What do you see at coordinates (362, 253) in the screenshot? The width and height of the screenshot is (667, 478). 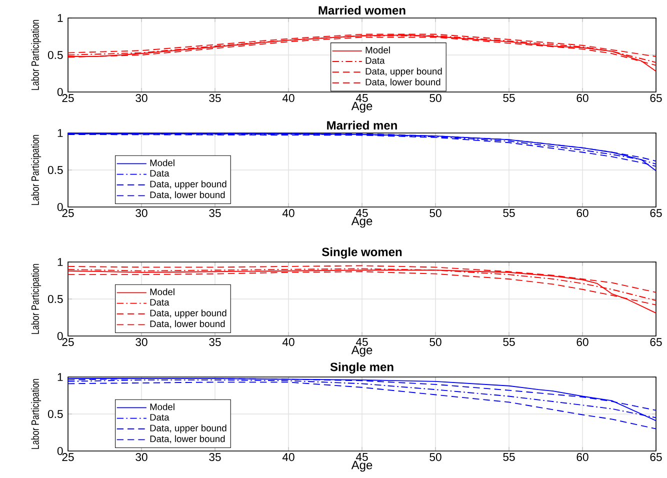 I see `chart-title: Single women` at bounding box center [362, 253].